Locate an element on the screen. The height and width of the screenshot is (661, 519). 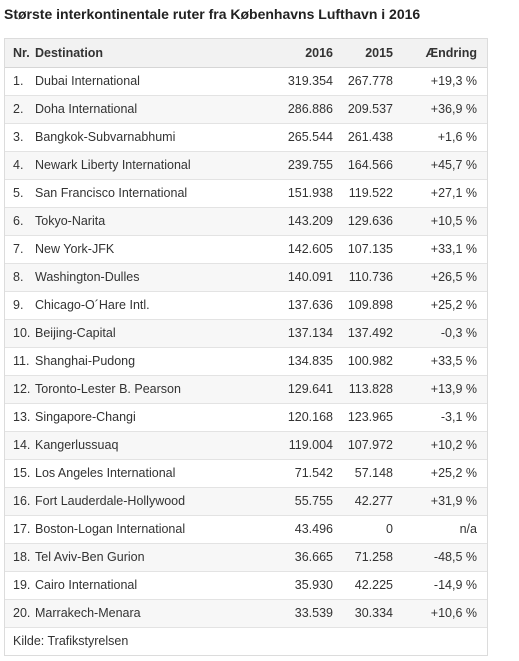
cell-2016: 143.209 is located at coordinates (293, 221).